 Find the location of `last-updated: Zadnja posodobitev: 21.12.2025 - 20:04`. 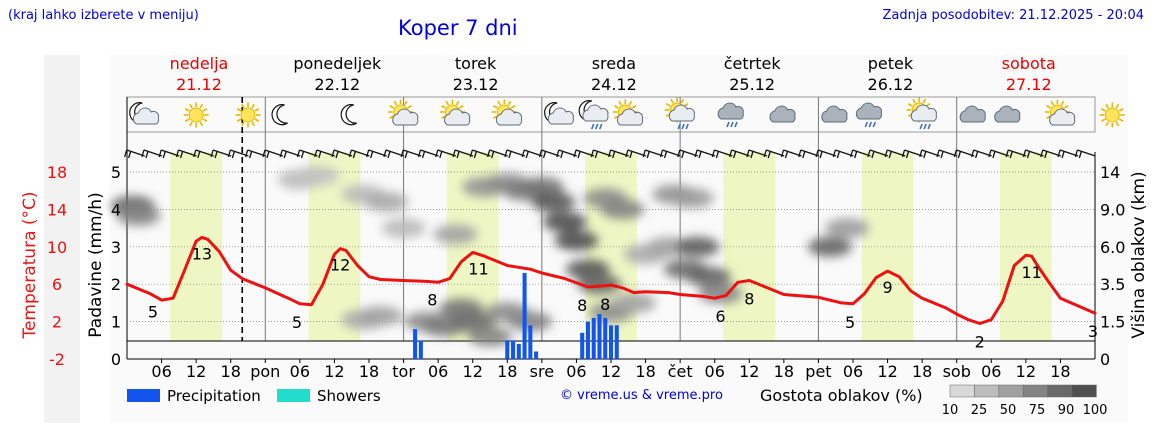

last-updated: Zadnja posodobitev: 21.12.2025 - 20:04 is located at coordinates (1013, 15).